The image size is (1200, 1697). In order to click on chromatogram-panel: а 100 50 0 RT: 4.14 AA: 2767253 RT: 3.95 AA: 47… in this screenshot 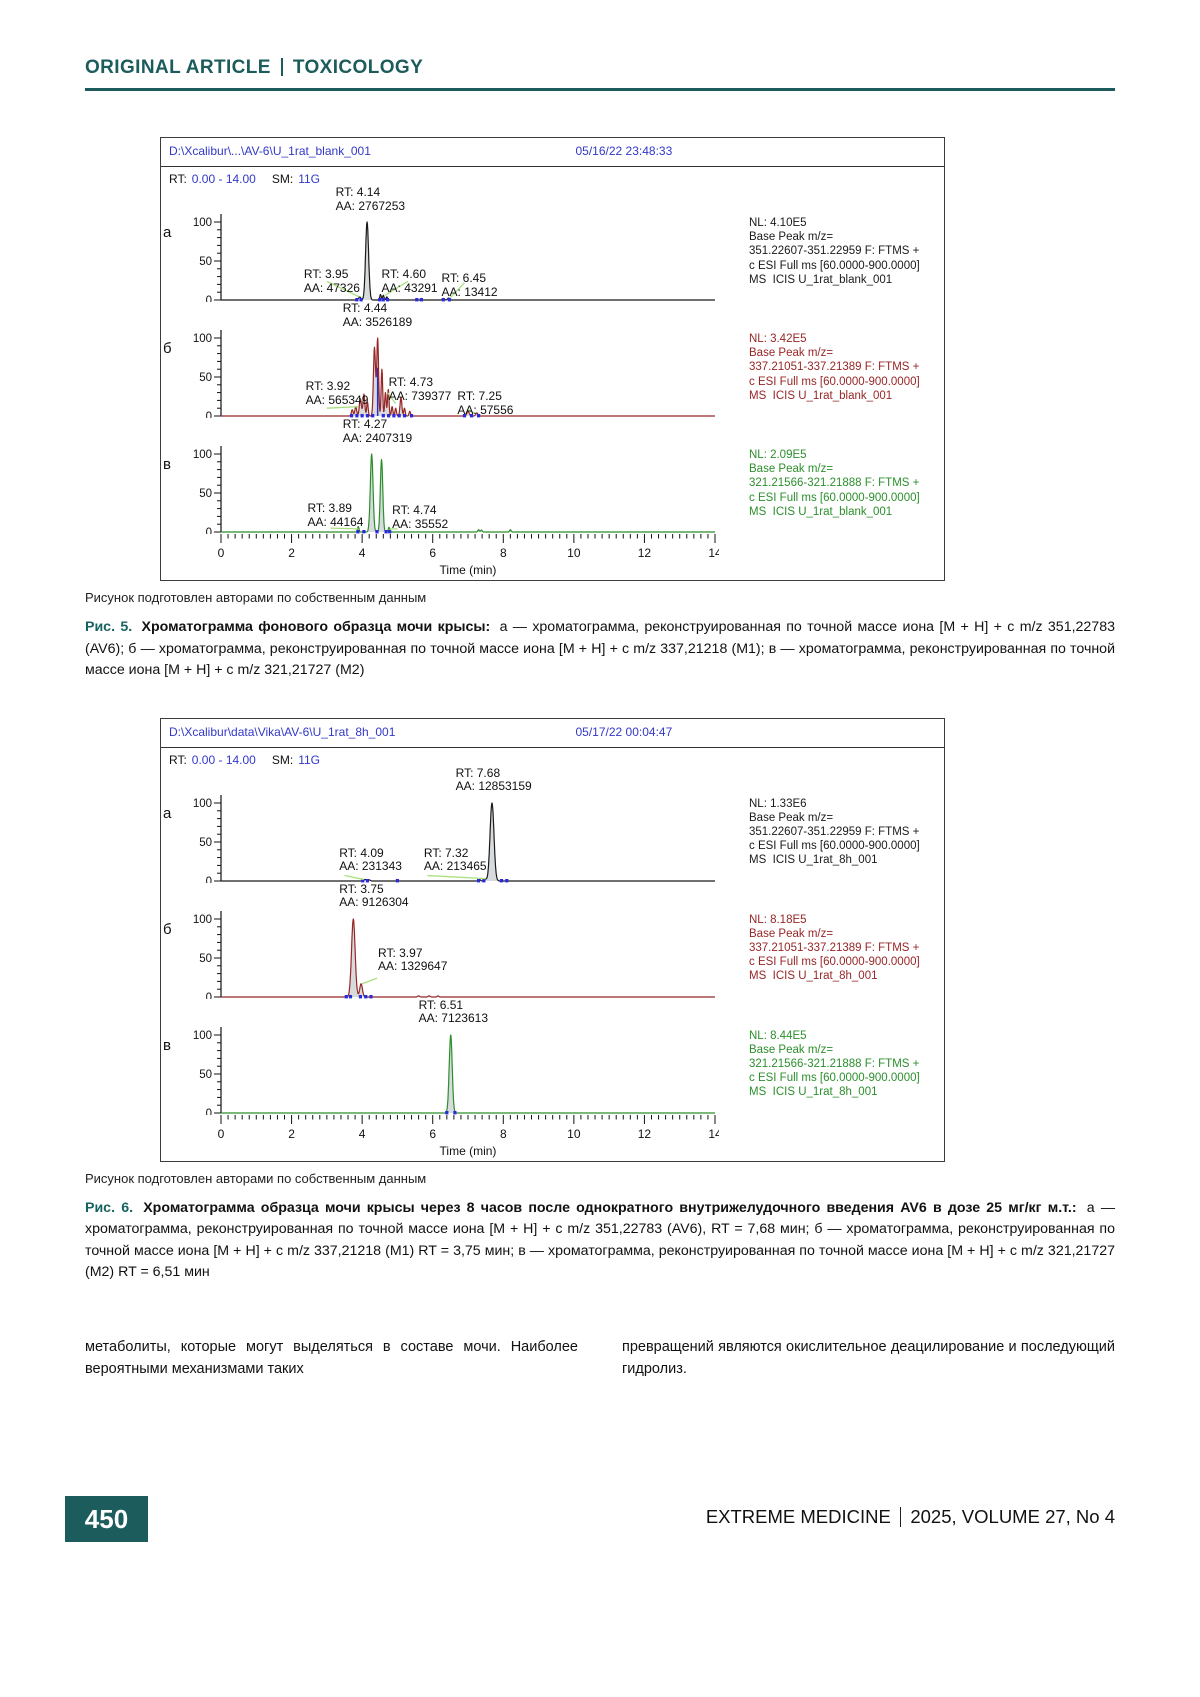, I will do `click(552, 243)`.